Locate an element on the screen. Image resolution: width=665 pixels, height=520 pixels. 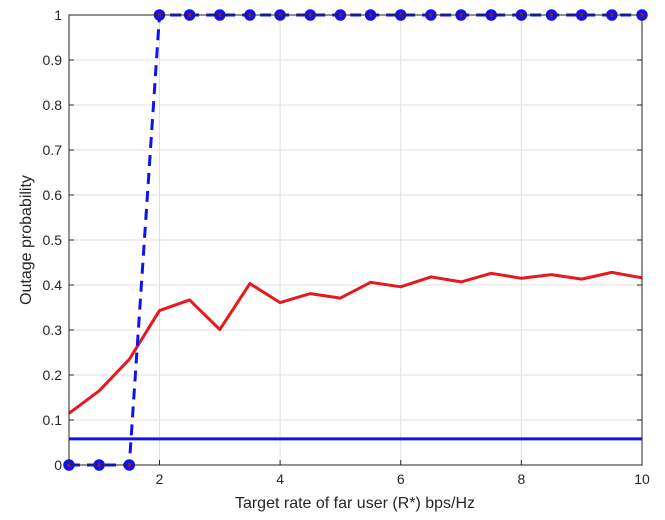
y-tick-label: 0.5 is located at coordinates (53, 240).